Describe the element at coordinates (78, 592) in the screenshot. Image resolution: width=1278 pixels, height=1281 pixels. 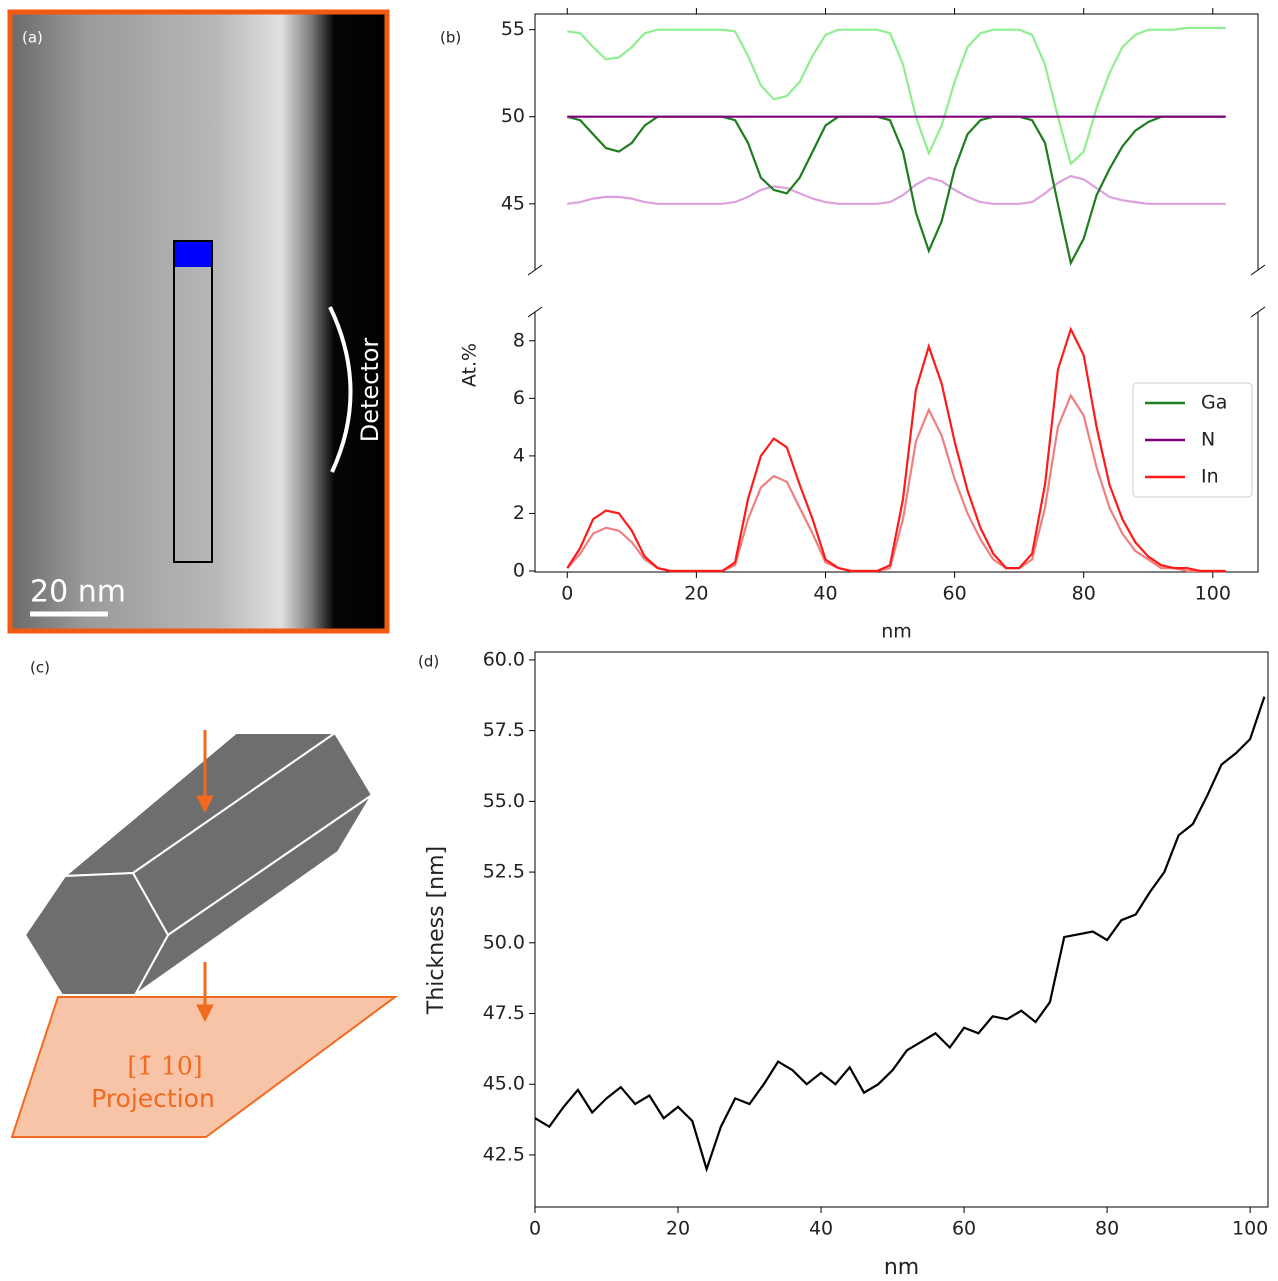
I see `scale-bar-label: 20 nm` at that location.